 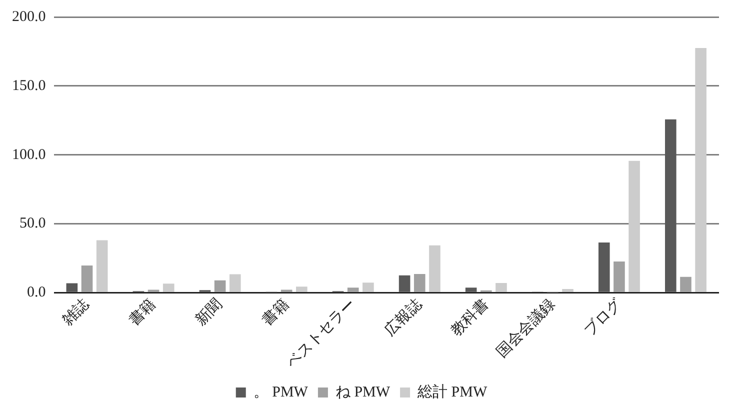 I want to click on legend-label: ね PMW, so click(x=363, y=392).